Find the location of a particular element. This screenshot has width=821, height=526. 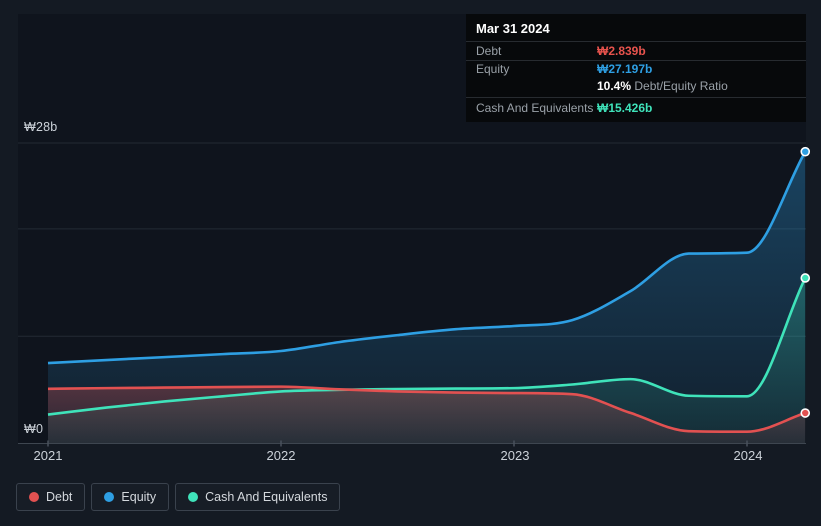

legend-item-cash-label: Cash And Equivalents is located at coordinates (266, 497).